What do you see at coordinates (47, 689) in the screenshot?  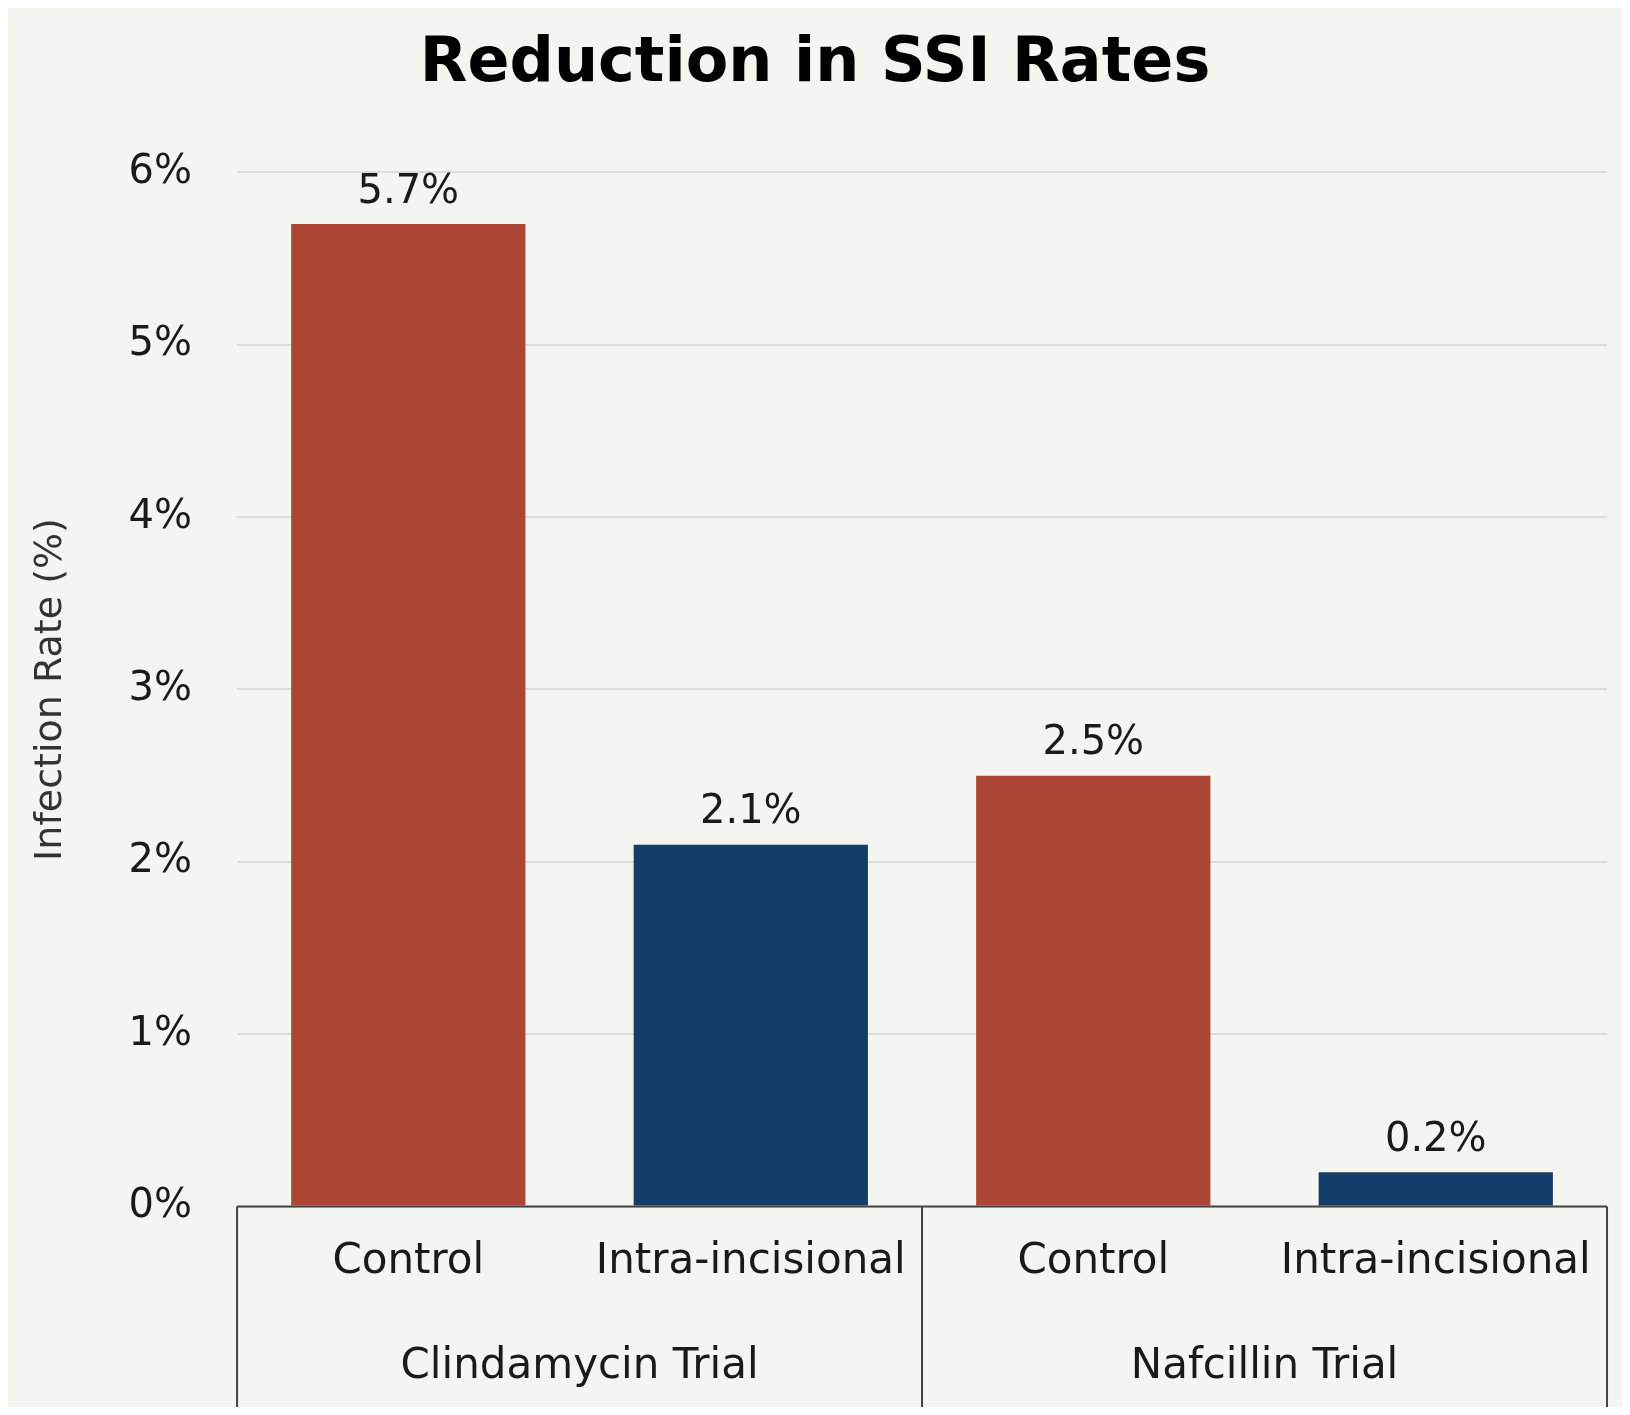 I see `y-axis-title: Infection Rate (%)` at bounding box center [47, 689].